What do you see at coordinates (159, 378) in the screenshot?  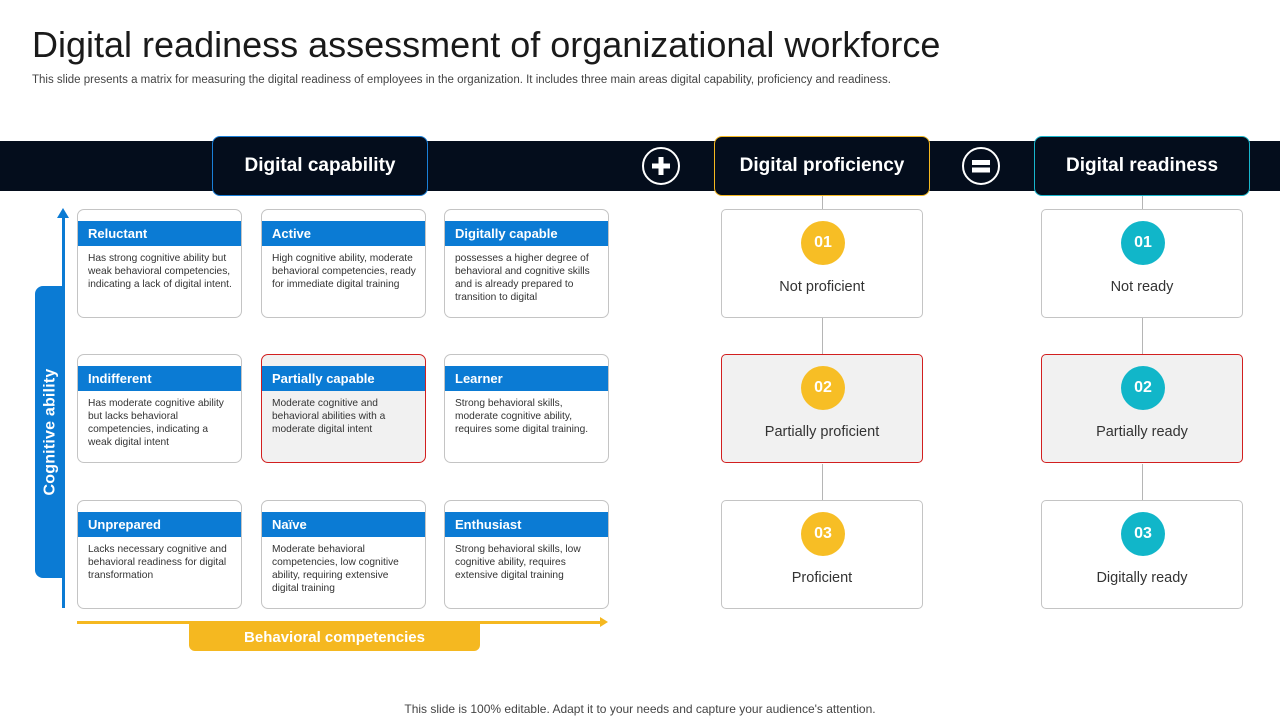 I see `matrix-cell-title: Indifferent` at bounding box center [159, 378].